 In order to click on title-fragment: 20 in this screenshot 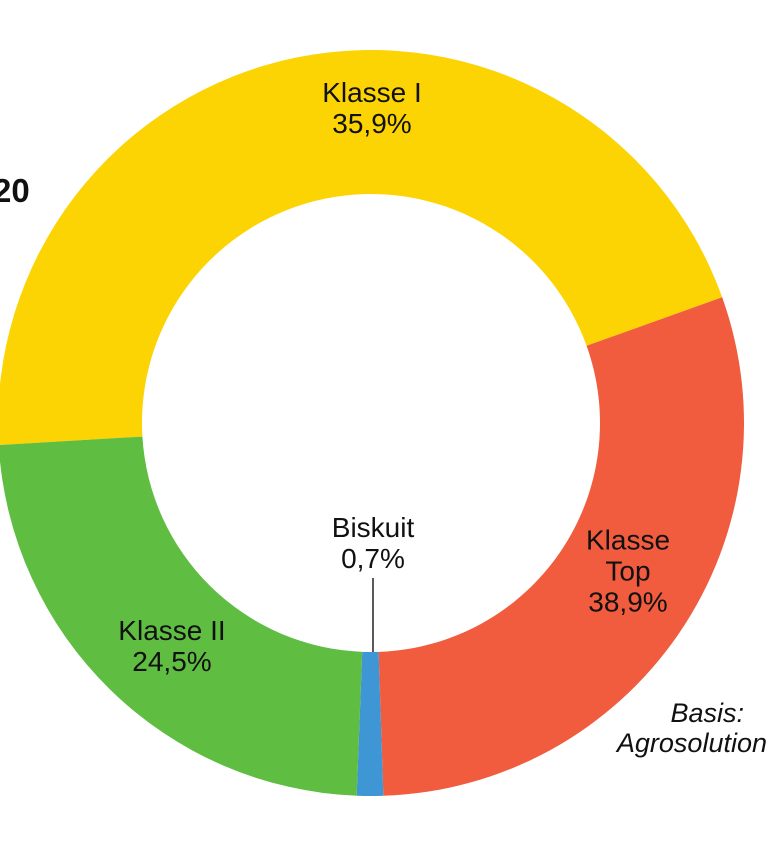, I will do `click(15, 190)`.